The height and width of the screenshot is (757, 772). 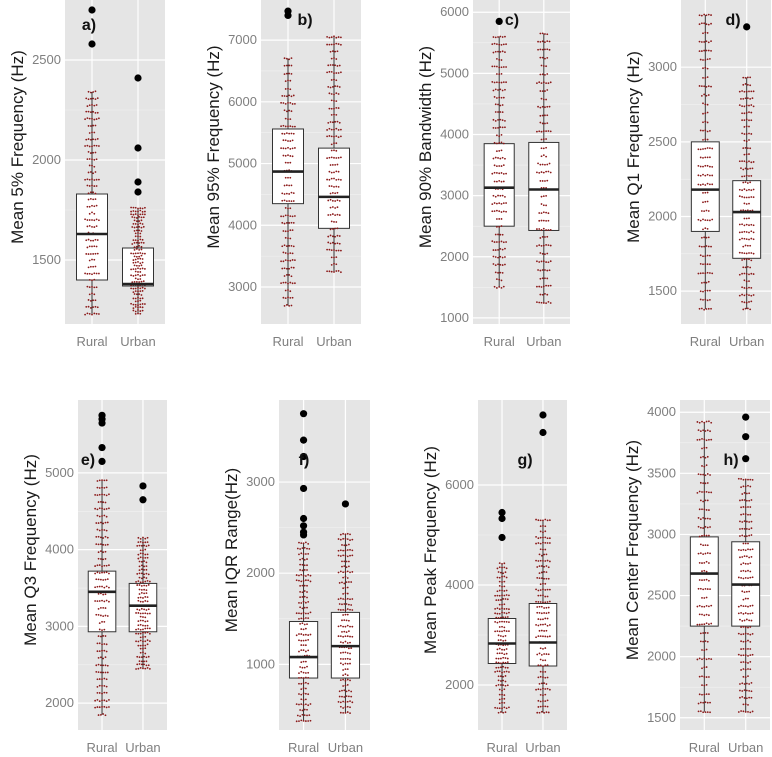 What do you see at coordinates (502, 641) in the screenshot?
I see `iqr-box` at bounding box center [502, 641].